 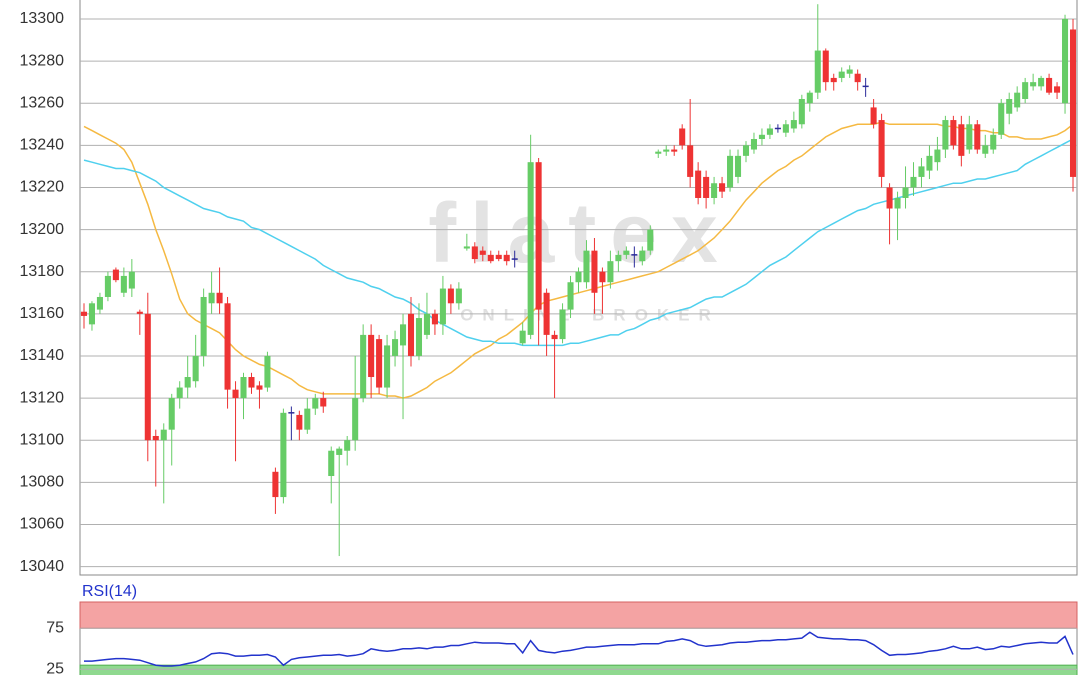 I want to click on y-tick-label: 13280, so click(x=42, y=60).